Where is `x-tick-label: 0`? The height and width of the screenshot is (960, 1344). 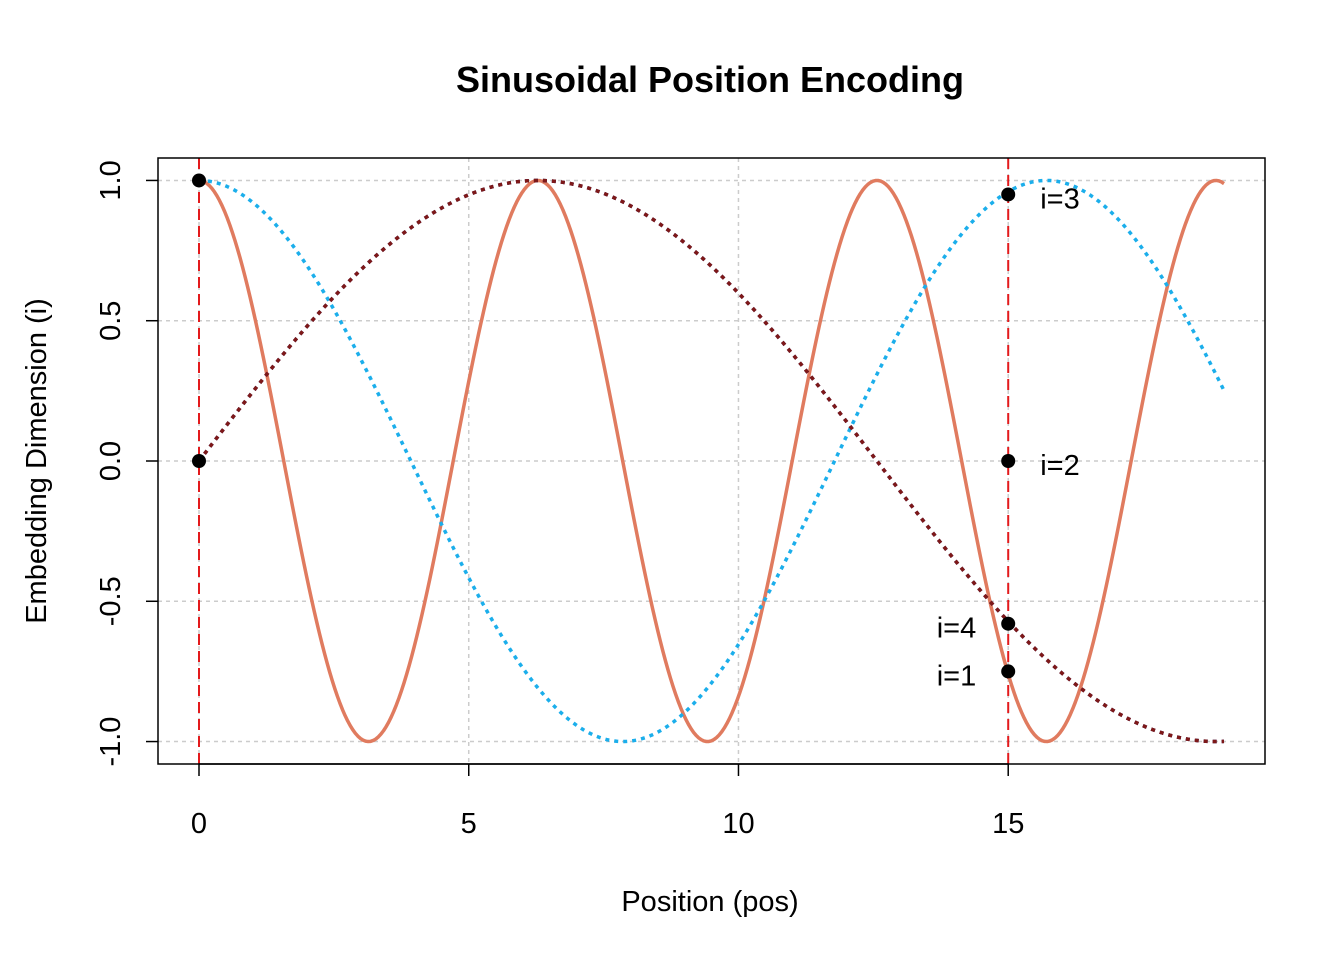
x-tick-label: 0 is located at coordinates (199, 824).